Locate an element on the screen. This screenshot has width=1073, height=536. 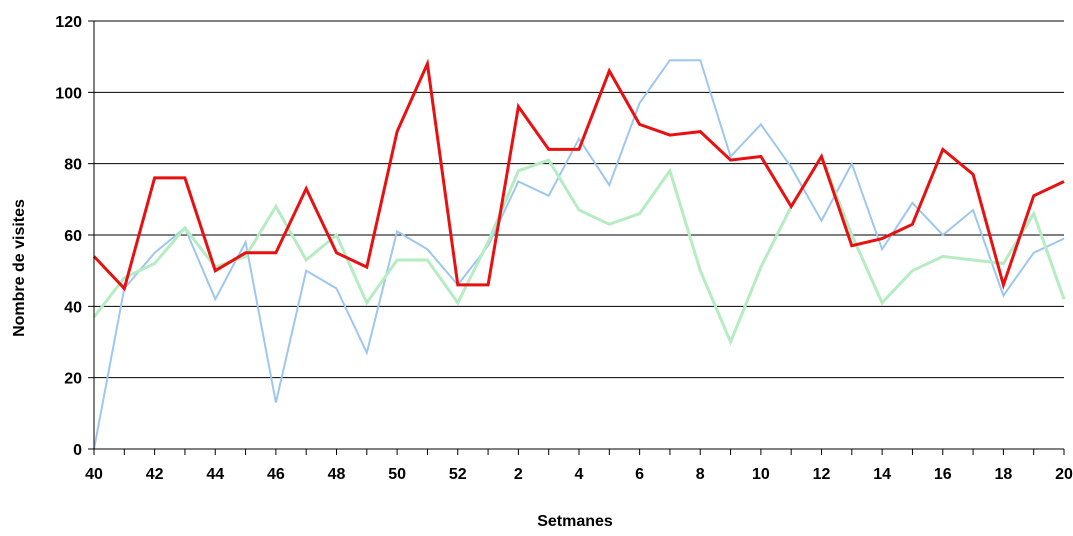
y-tick-label-100: 100 is located at coordinates (68, 93).